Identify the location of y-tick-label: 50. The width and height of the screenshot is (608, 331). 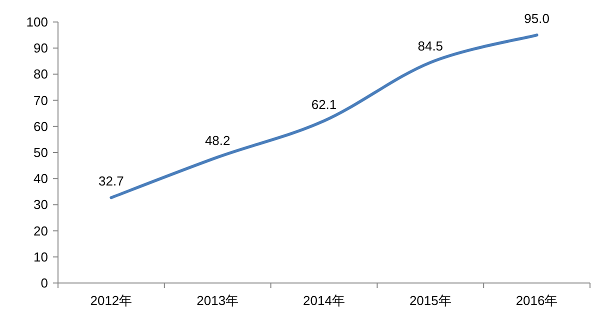
(41, 152).